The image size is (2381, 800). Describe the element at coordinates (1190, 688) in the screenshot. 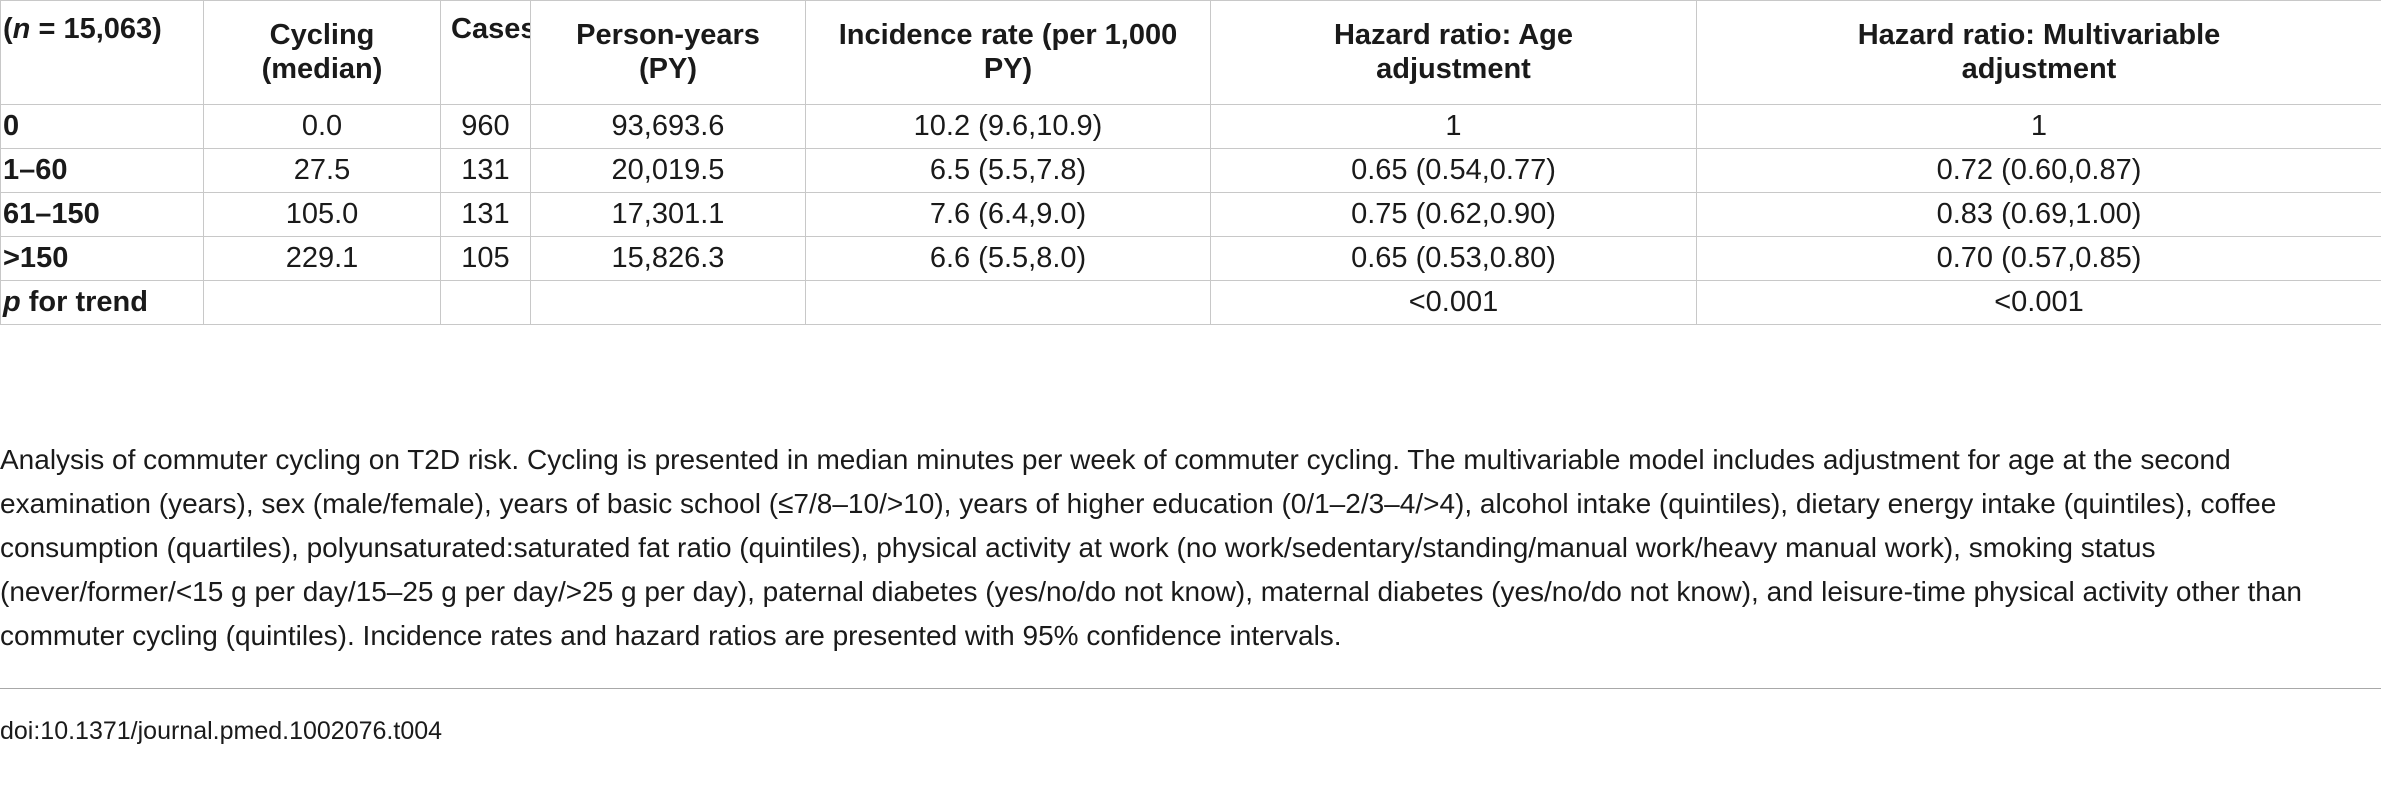

I see `caption-divider` at that location.